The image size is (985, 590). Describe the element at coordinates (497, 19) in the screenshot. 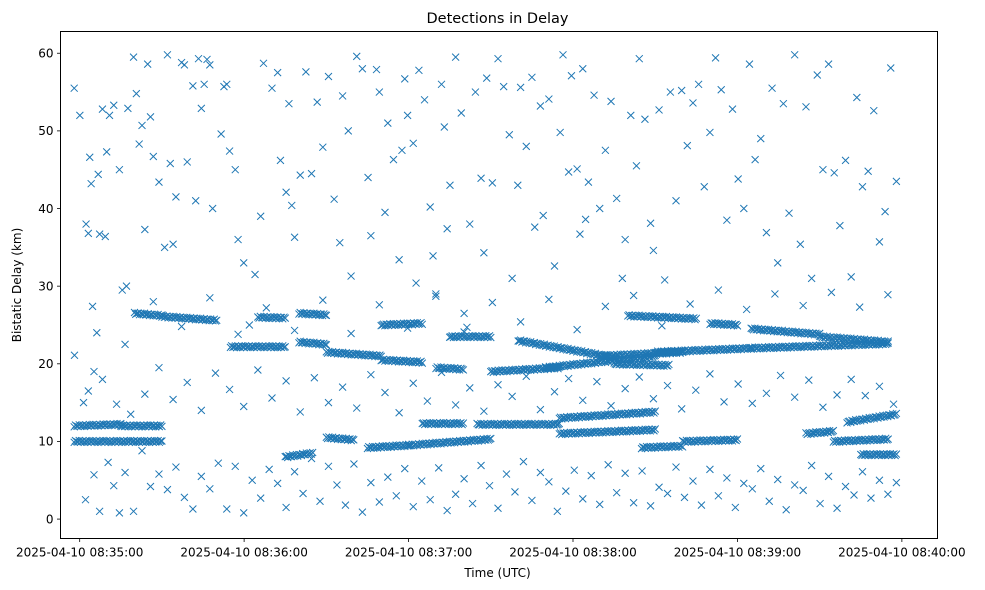

I see `chart-title: Detections in Delay` at that location.